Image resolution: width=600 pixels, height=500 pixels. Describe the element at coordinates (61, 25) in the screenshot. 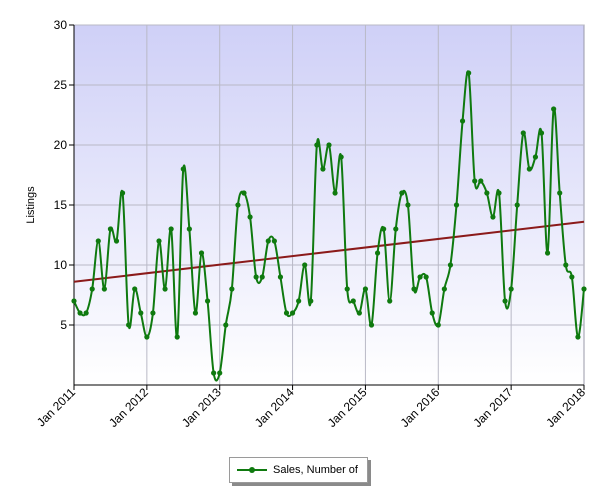

I see `y-tick-label: 30` at that location.